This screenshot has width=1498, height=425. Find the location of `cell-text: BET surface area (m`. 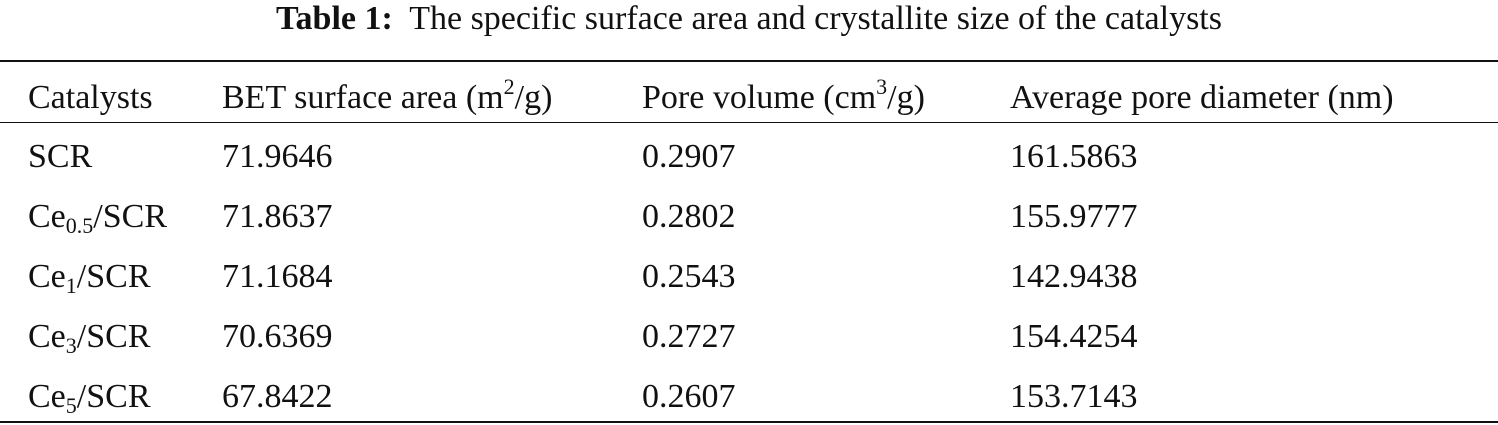

cell-text: BET surface area (m is located at coordinates (363, 97).